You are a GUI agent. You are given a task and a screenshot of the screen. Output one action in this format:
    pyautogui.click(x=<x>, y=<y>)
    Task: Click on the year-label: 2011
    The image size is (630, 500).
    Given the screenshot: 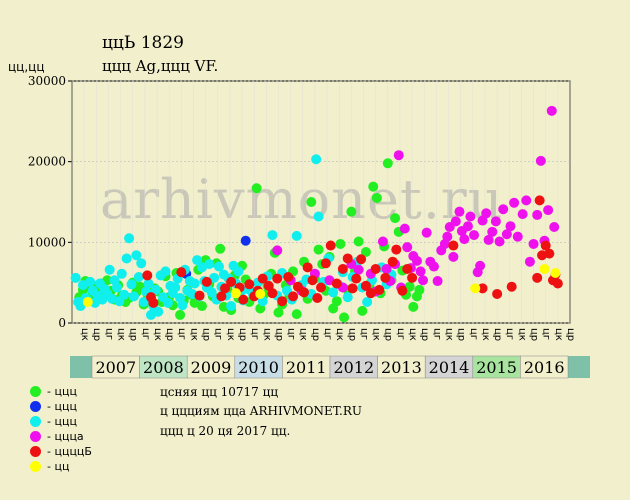 What is the action you would take?
    pyautogui.click(x=306, y=367)
    